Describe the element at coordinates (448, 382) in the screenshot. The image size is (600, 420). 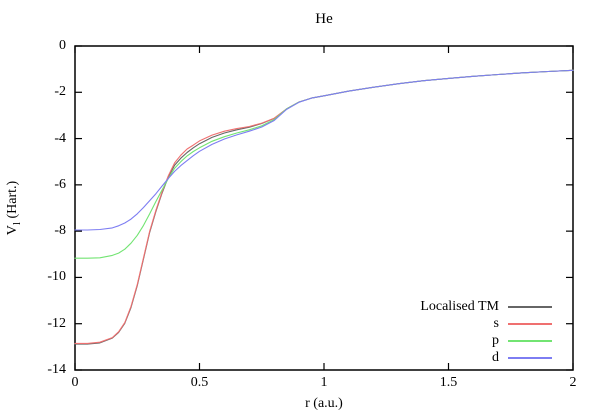
I see `x-tick-label: 1.5` at that location.